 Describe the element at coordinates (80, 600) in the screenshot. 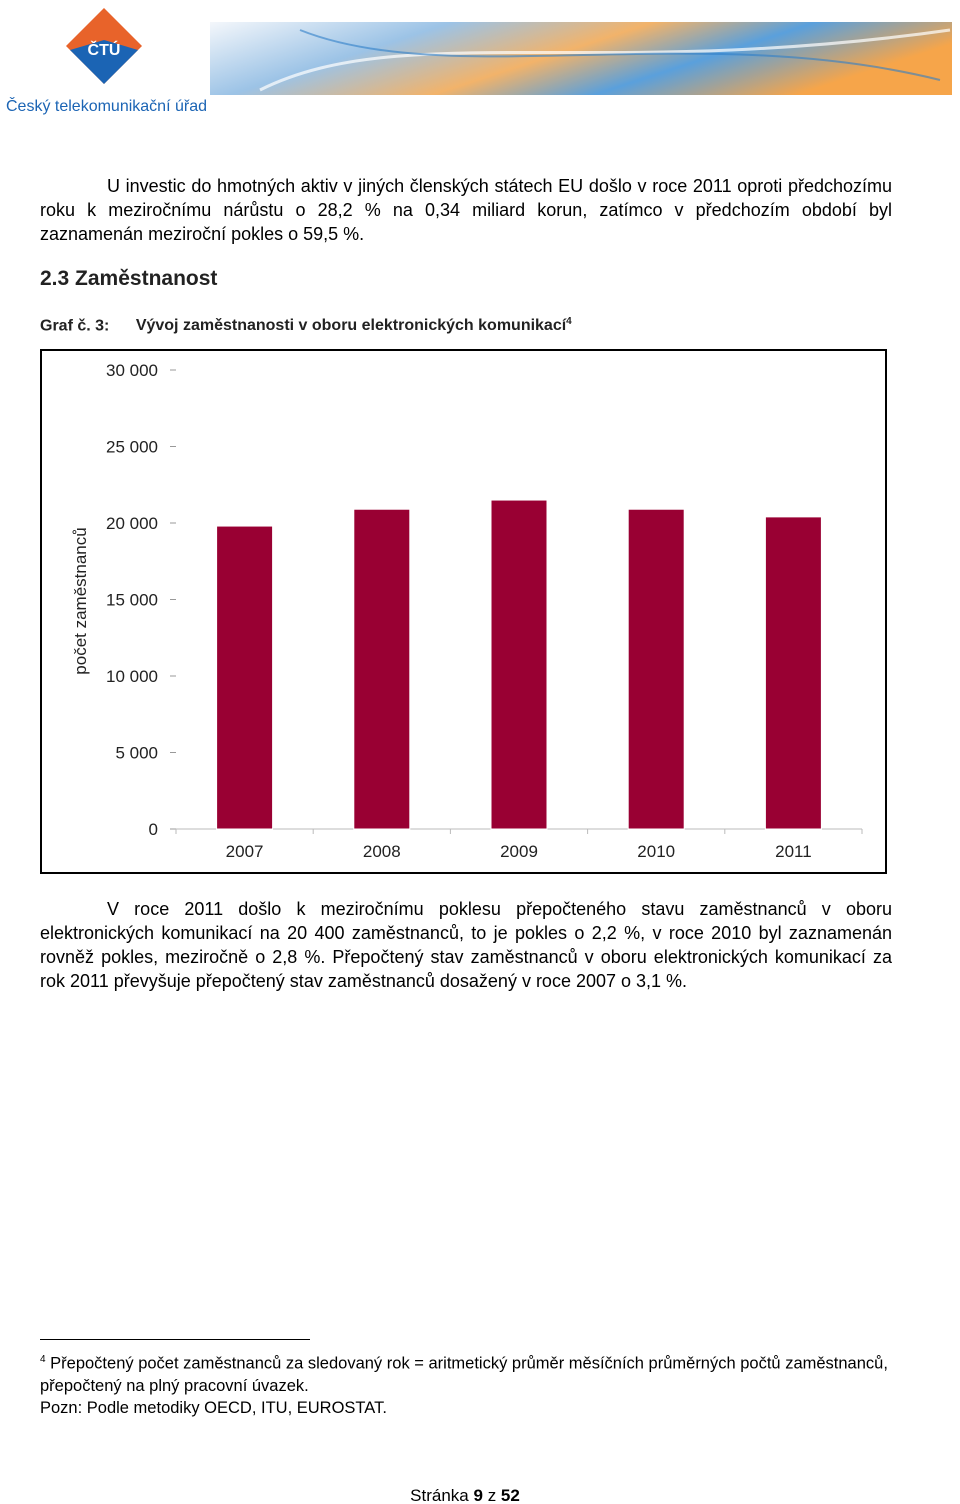

I see `y-axis-title: počet zaměstnanců` at that location.